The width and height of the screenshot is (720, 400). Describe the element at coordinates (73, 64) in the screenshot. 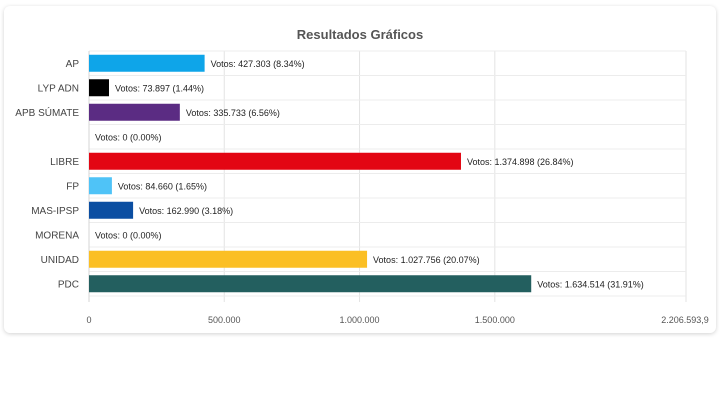

I see `category-label: AP` at that location.